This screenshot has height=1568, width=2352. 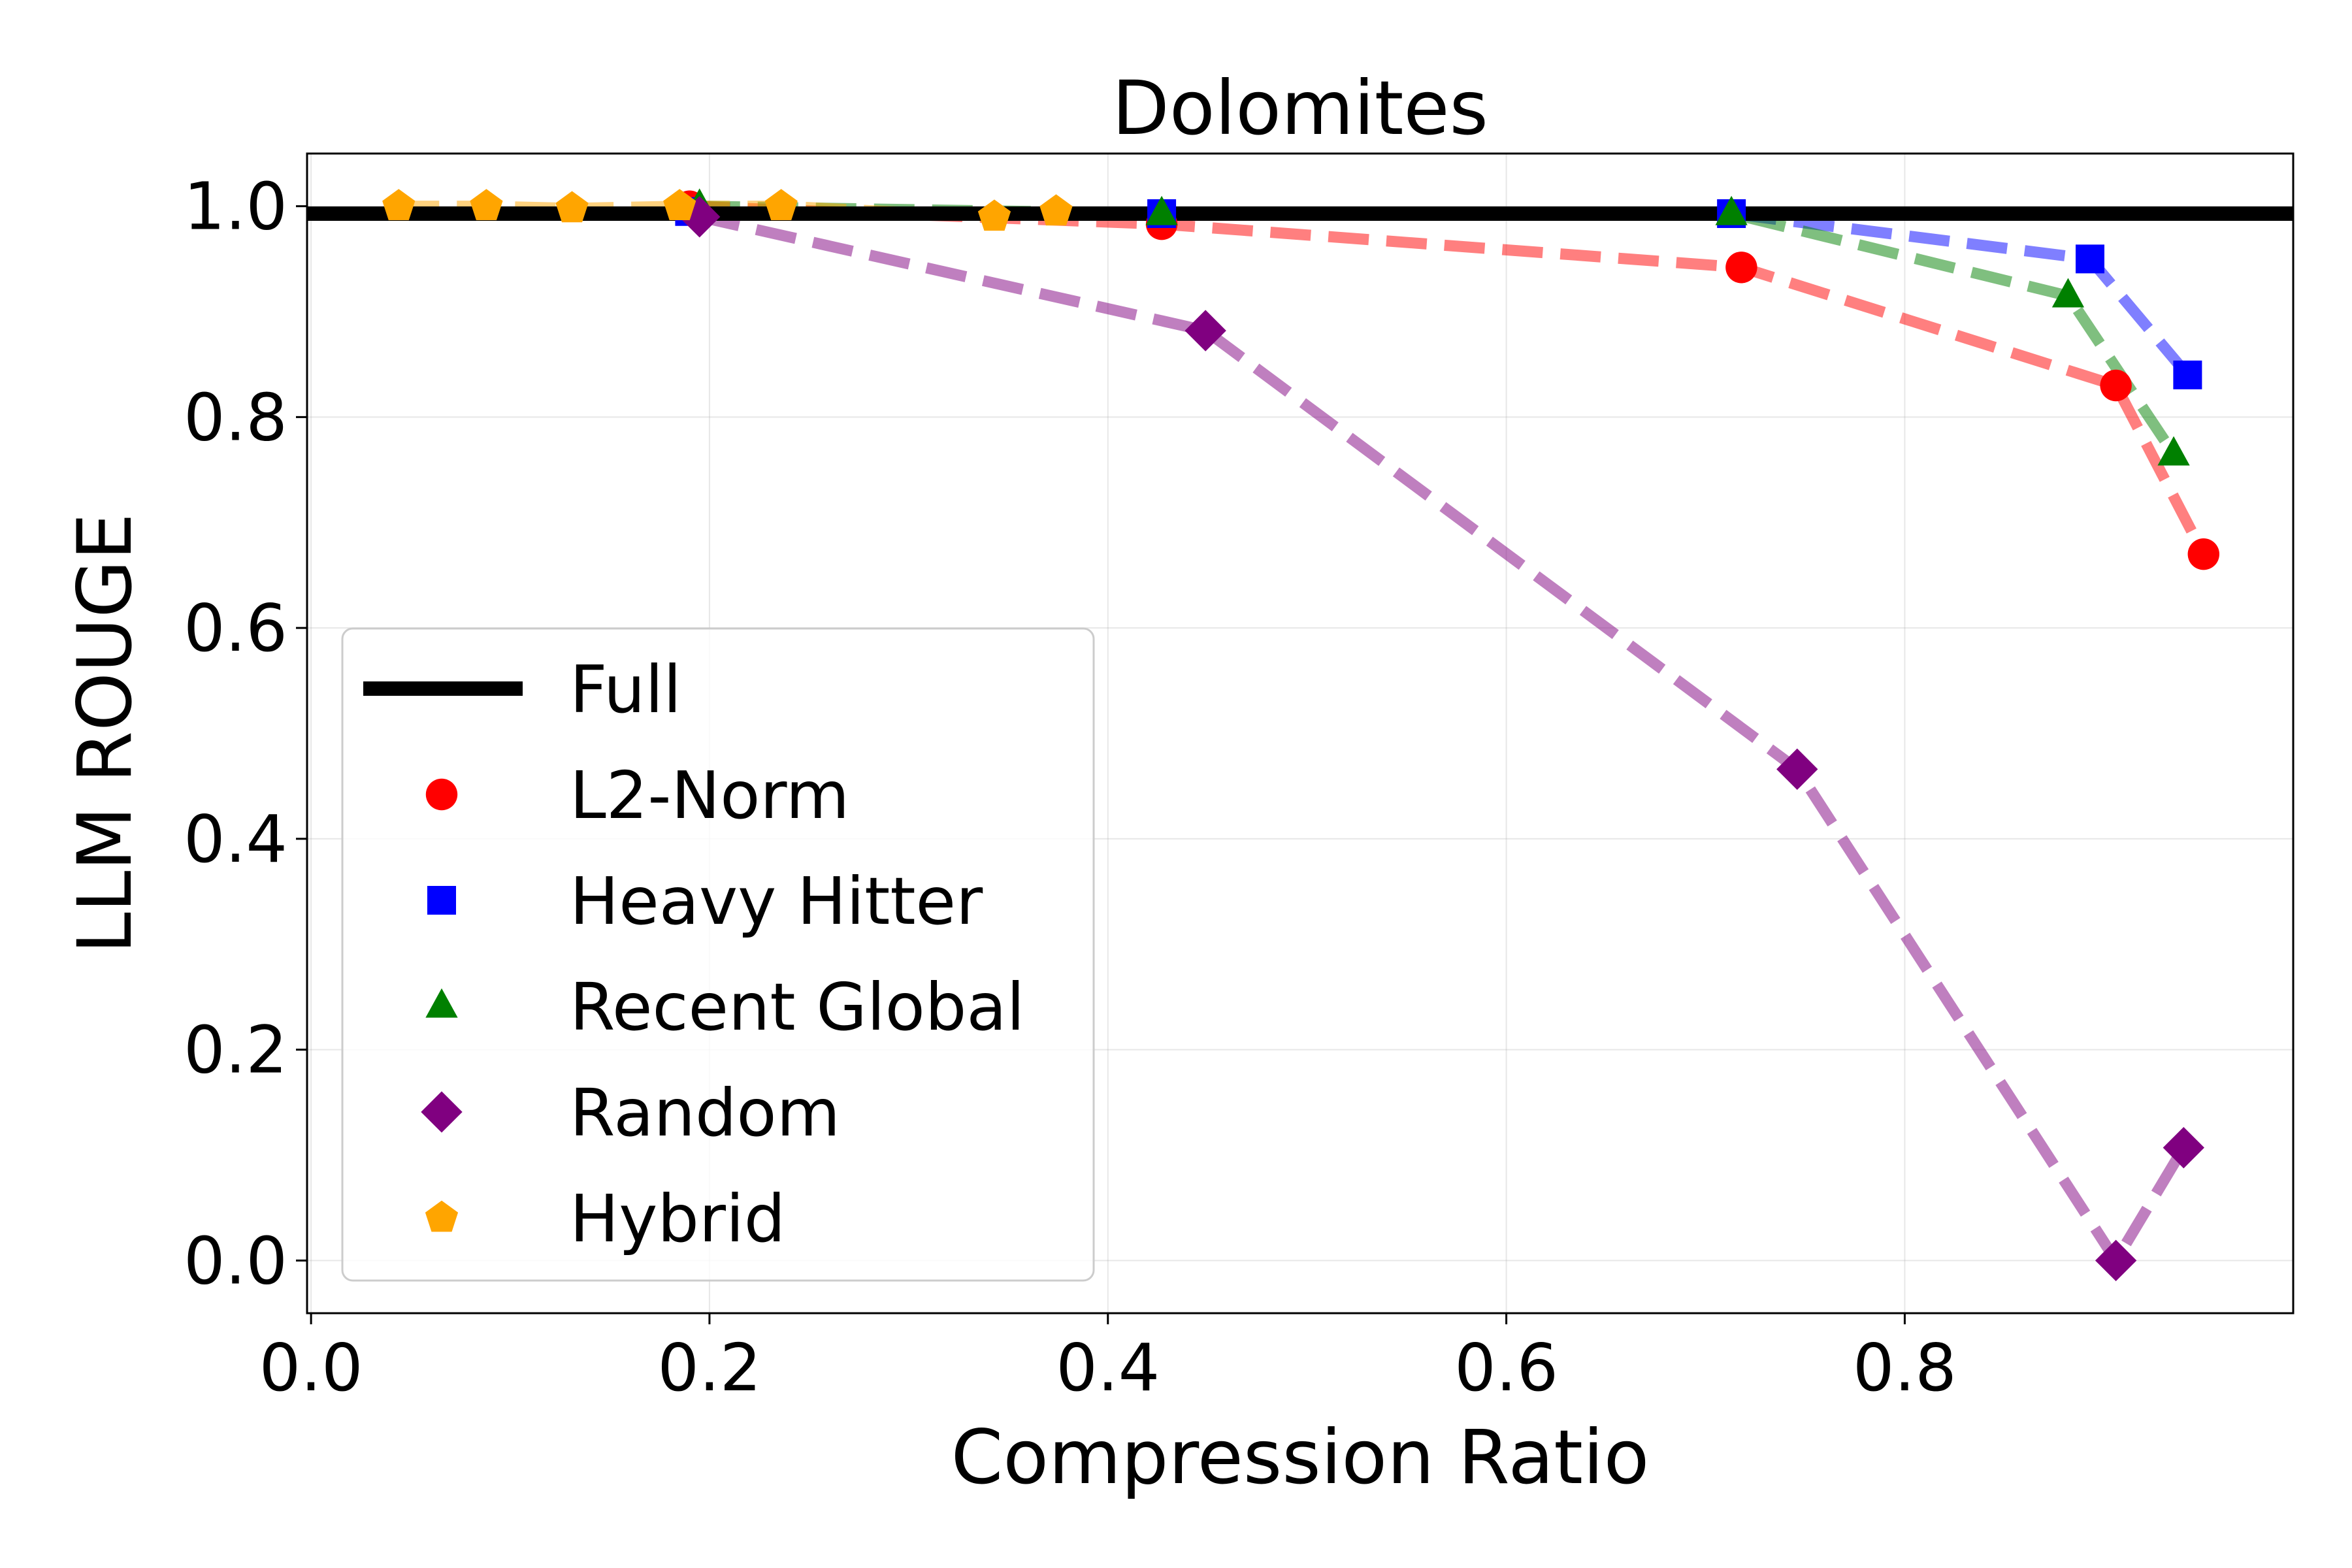 What do you see at coordinates (1300, 1457) in the screenshot?
I see `x-axis-label: Compression Ratio` at bounding box center [1300, 1457].